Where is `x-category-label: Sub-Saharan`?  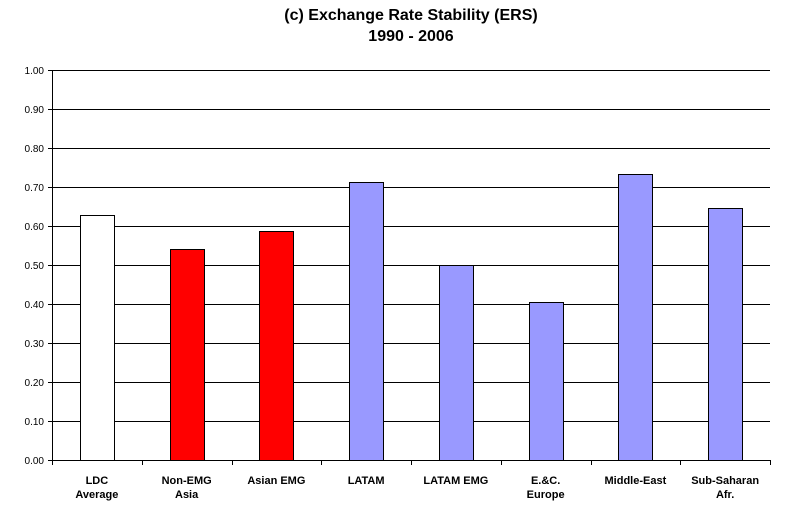 x-category-label: Sub-Saharan is located at coordinates (725, 481).